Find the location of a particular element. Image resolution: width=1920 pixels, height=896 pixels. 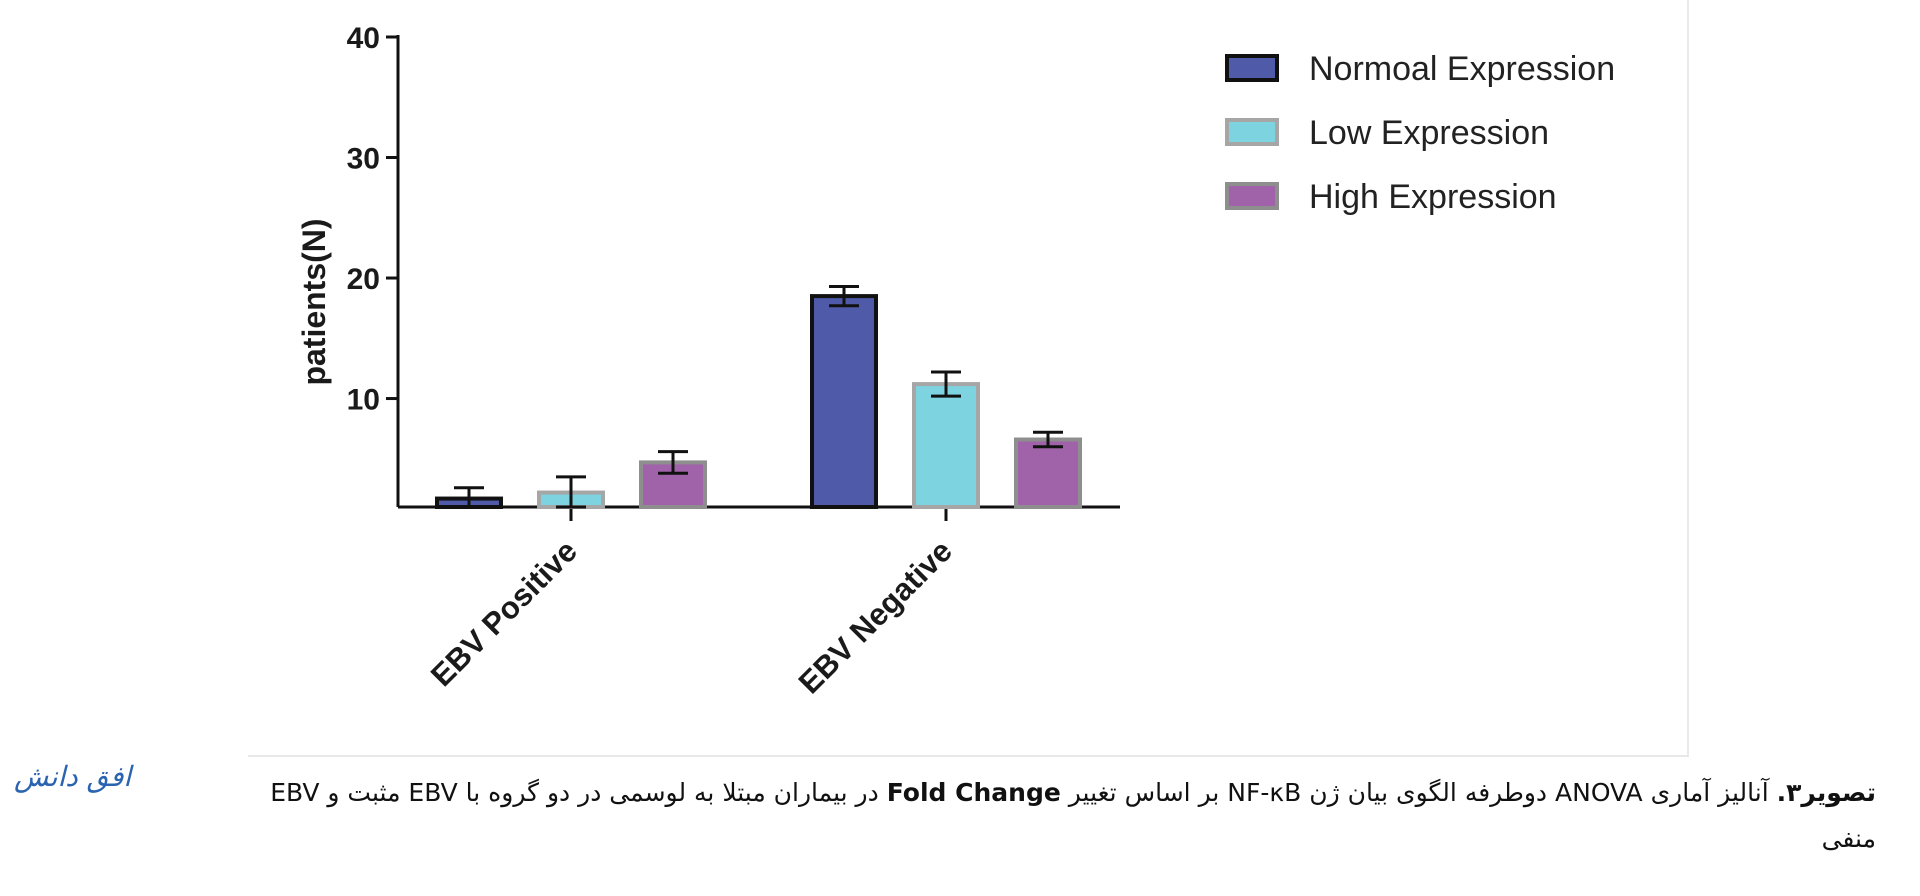

y-tick-label: 40 is located at coordinates (363, 38).